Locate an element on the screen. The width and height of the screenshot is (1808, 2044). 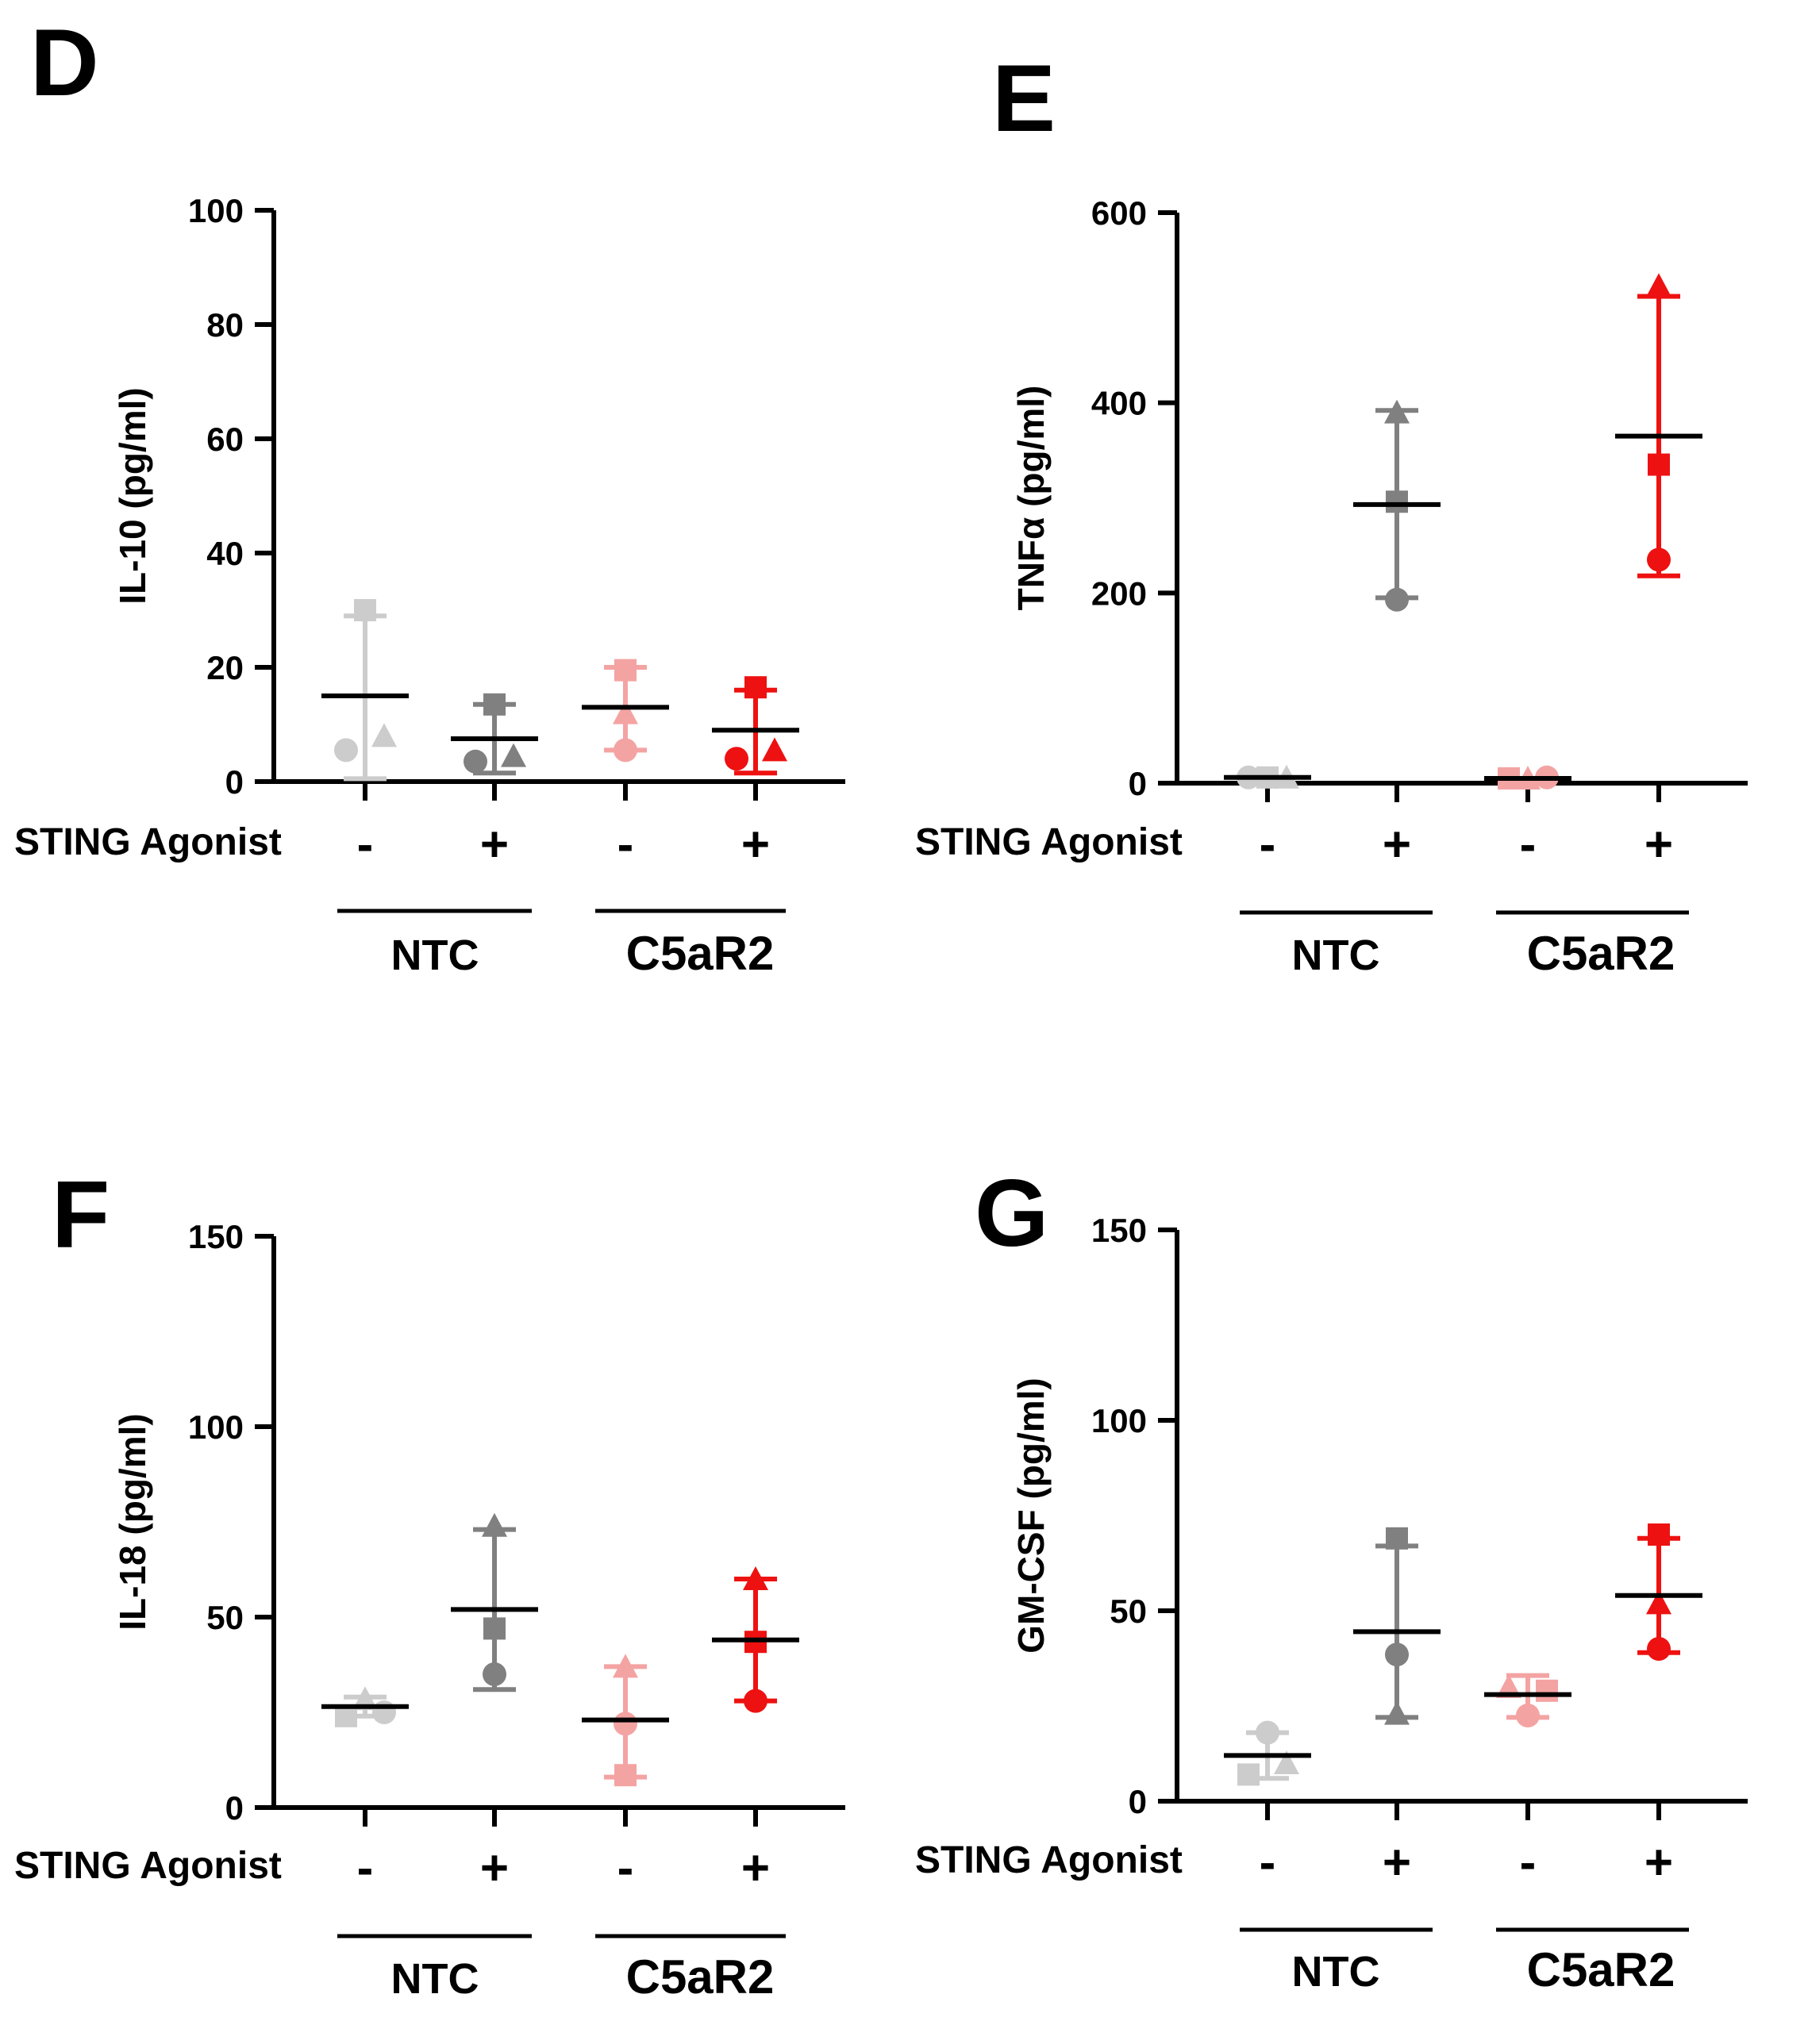
y-tick-label: 20 is located at coordinates (225, 667).